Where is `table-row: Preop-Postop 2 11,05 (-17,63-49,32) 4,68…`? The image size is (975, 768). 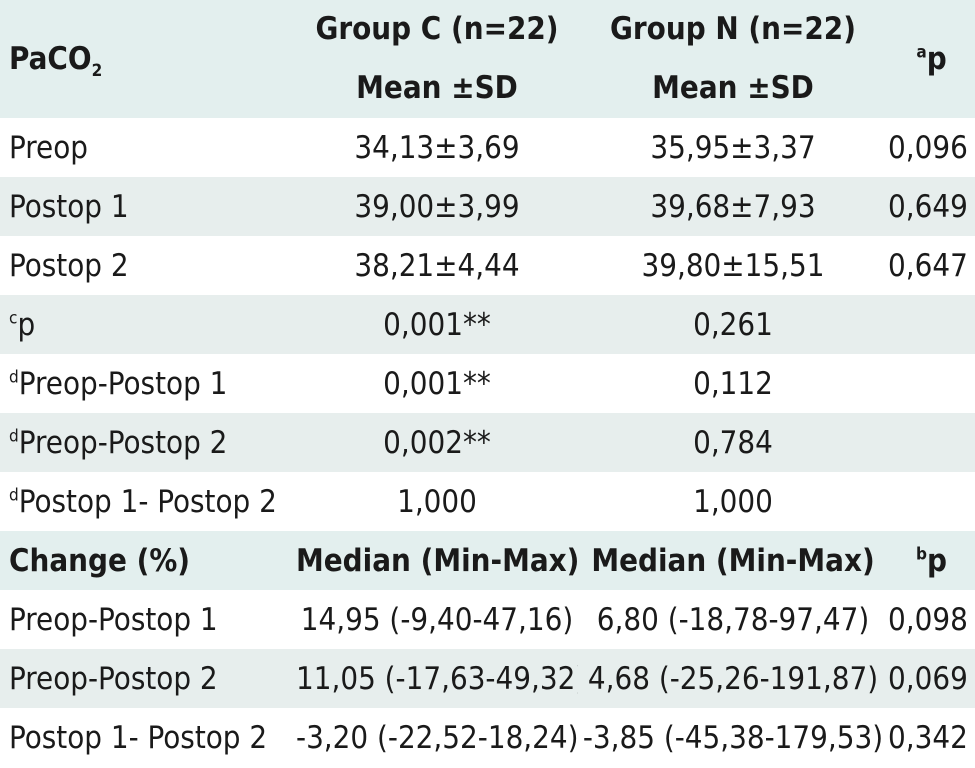
table-row: Preop-Postop 2 11,05 (-17,63-49,32) 4,68… is located at coordinates (487, 678).